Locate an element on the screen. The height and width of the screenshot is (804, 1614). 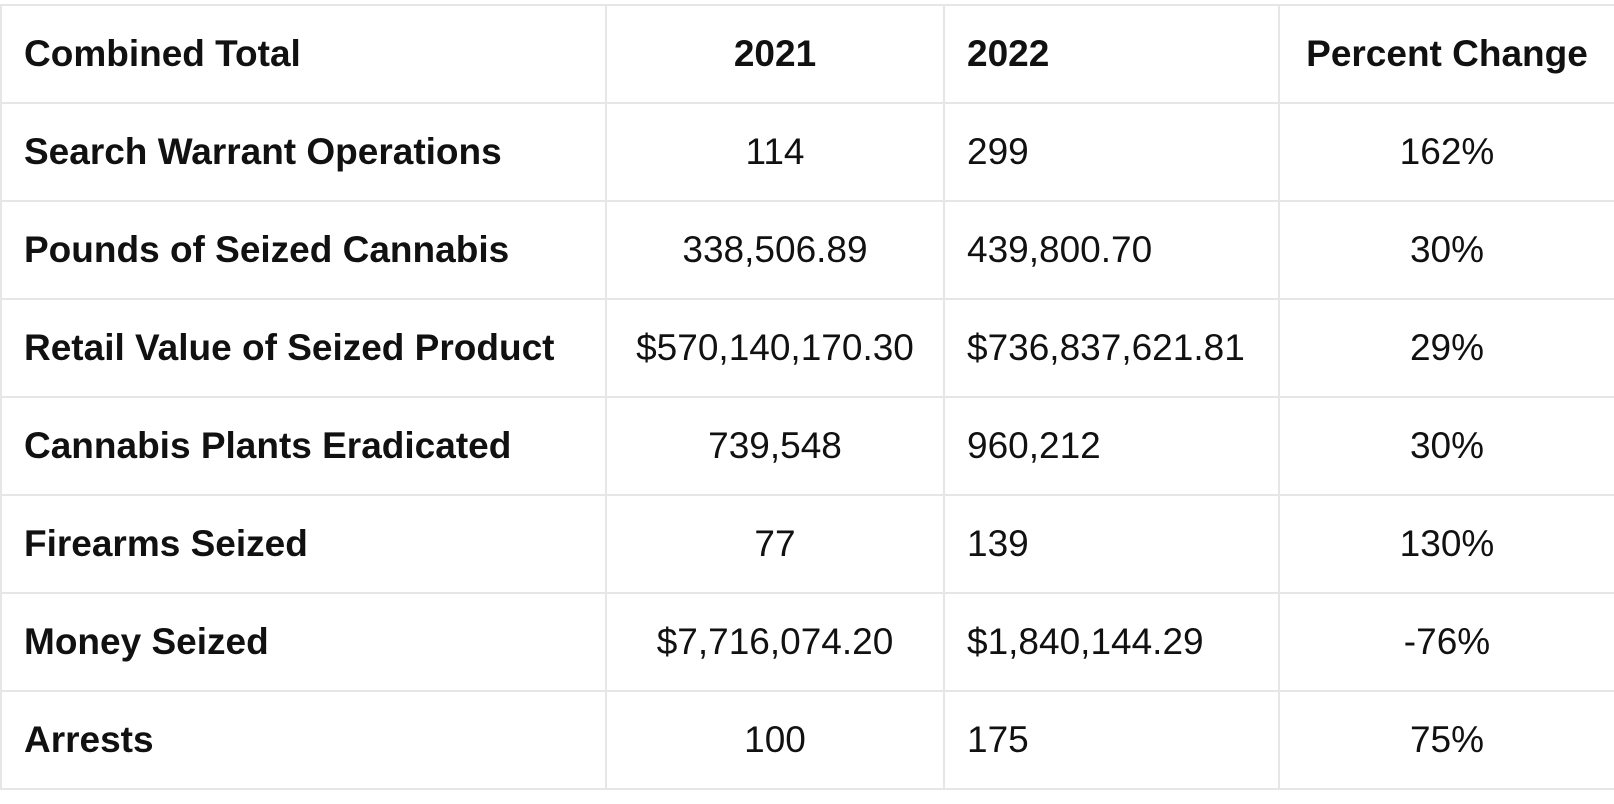
value-2021: 338,506.89 is located at coordinates (775, 250).